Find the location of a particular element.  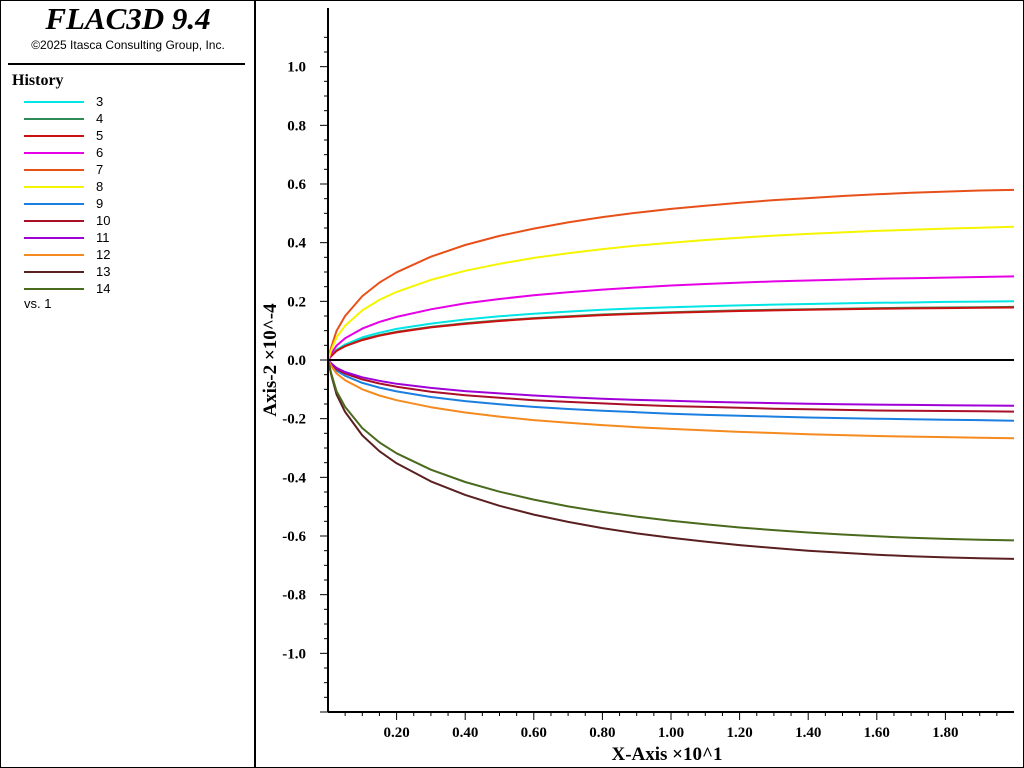

x-tick-label: 0.60 is located at coordinates (534, 733).